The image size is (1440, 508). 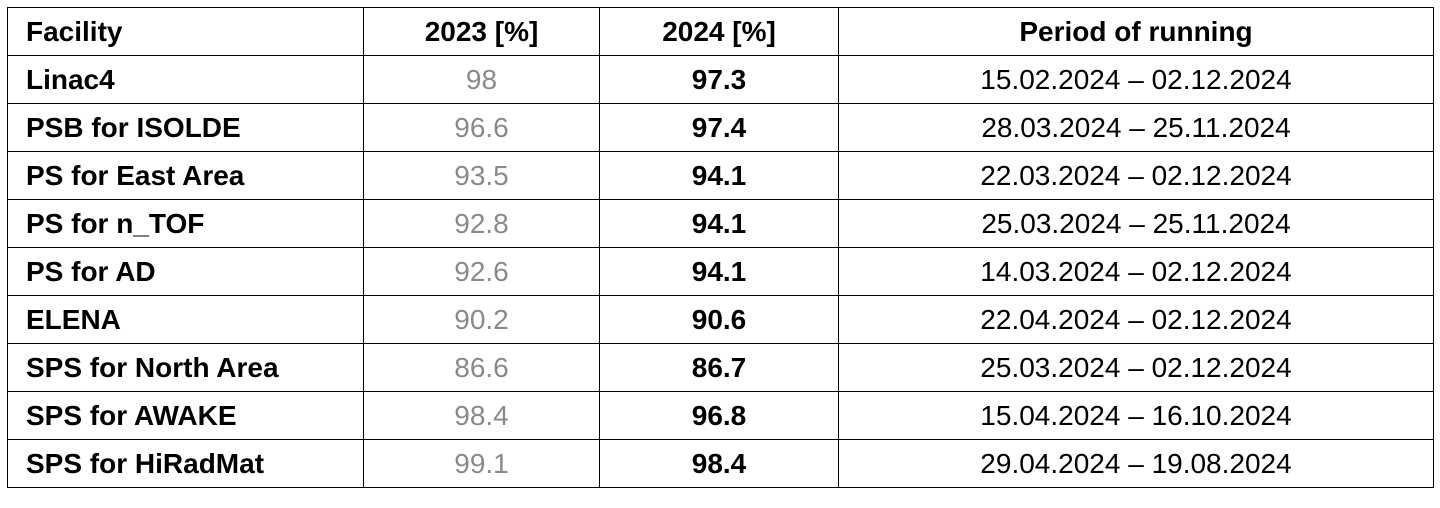 What do you see at coordinates (185, 415) in the screenshot?
I see `facility-cell: SPS for AWAKE` at bounding box center [185, 415].